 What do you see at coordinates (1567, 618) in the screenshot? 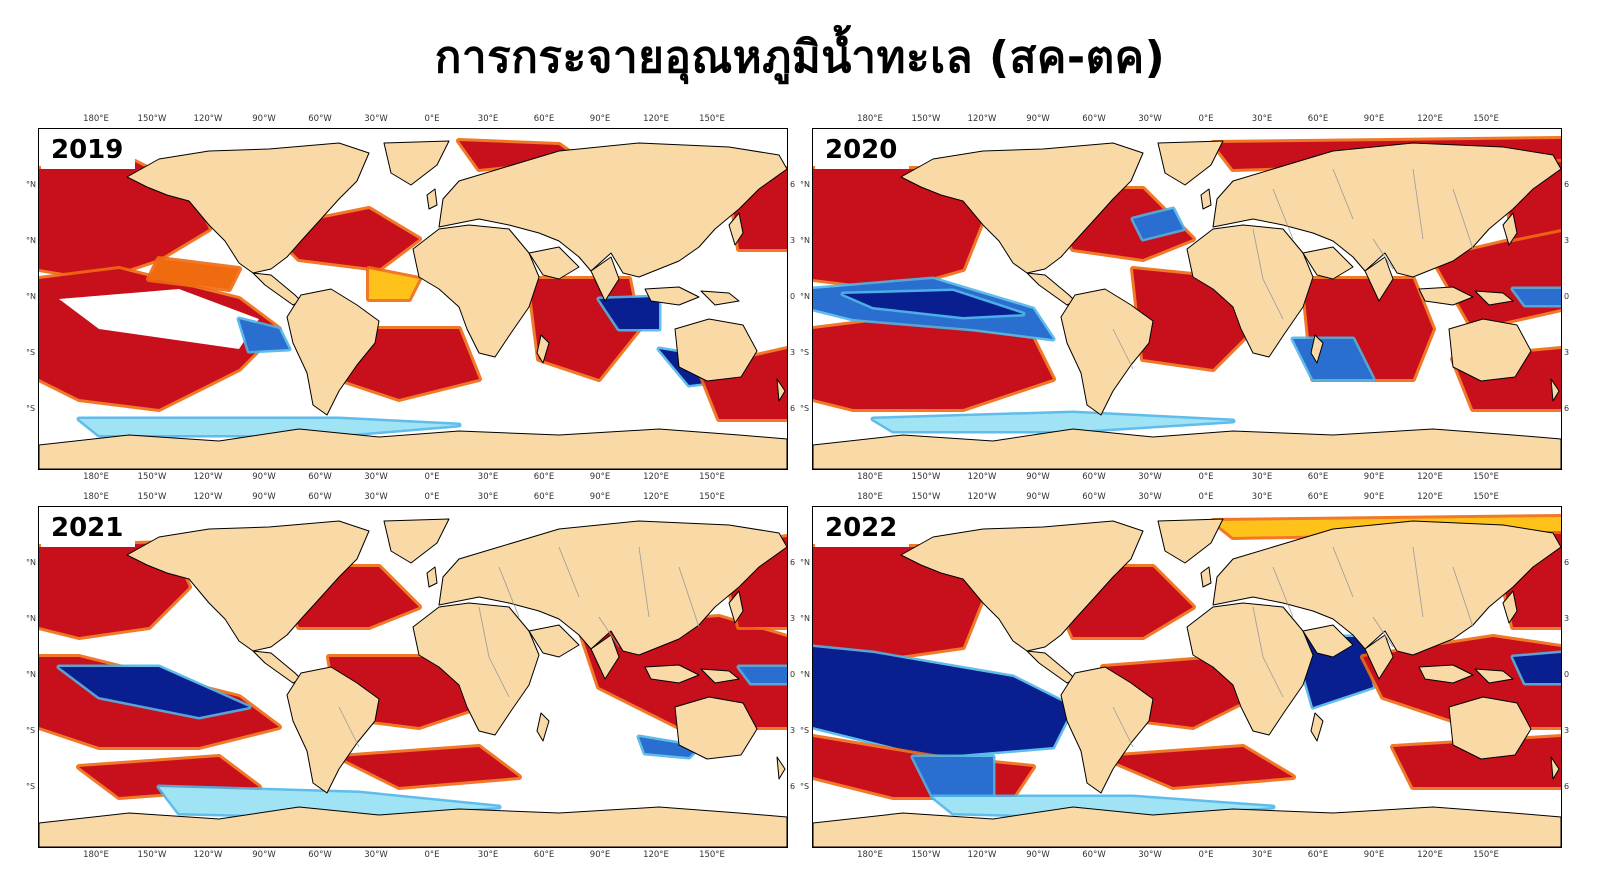
I see `latitude-tick-label: 3` at bounding box center [1567, 618].